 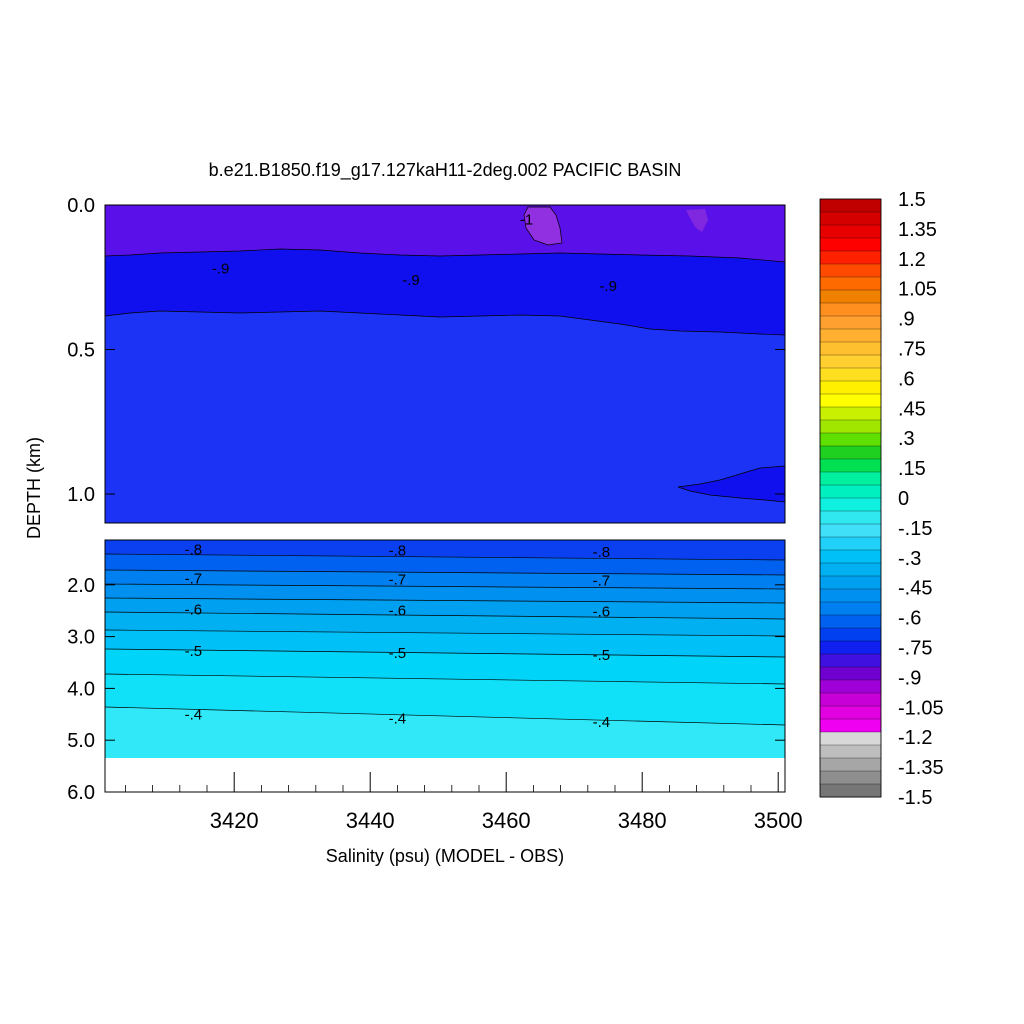 What do you see at coordinates (81, 689) in the screenshot?
I see `y-tick-label: 4.0` at bounding box center [81, 689].